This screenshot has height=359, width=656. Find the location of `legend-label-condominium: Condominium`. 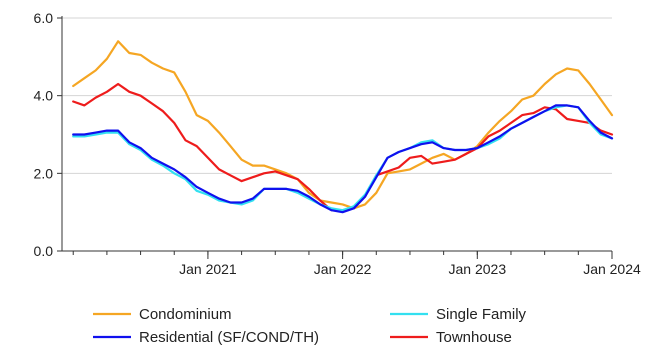

legend-label-condominium: Condominium is located at coordinates (185, 314).